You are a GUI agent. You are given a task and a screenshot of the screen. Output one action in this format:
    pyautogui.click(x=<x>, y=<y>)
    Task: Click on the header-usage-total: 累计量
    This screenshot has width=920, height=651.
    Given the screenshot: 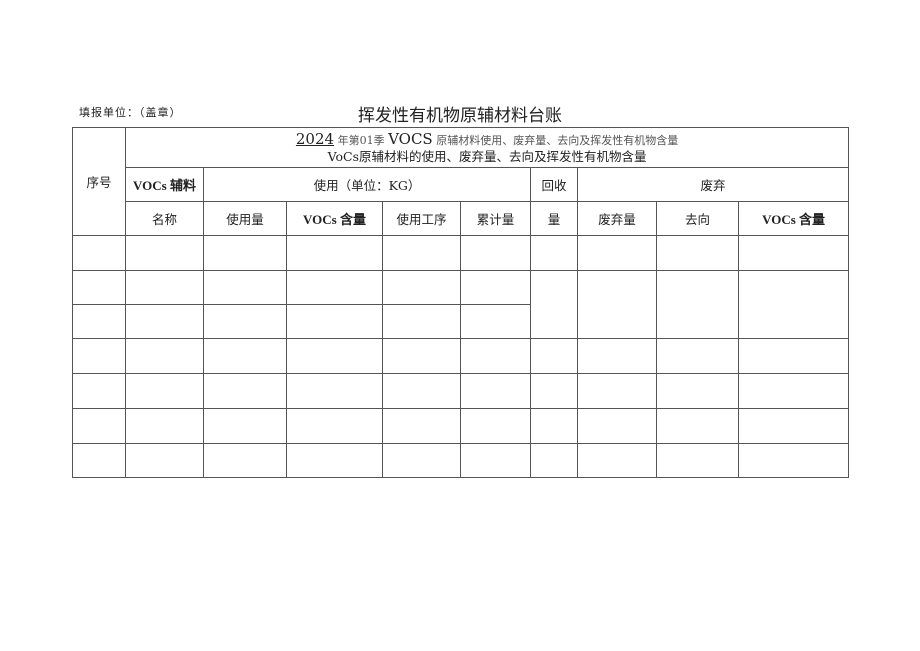 What is the action you would take?
    pyautogui.click(x=495, y=218)
    